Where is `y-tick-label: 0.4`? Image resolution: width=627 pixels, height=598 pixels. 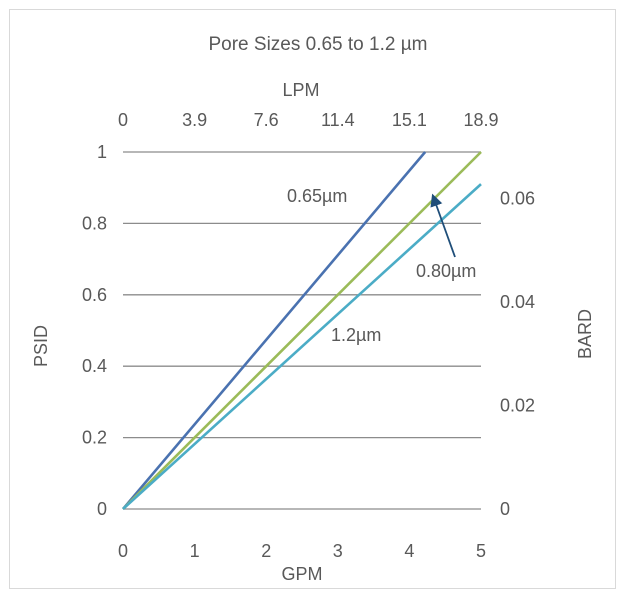
y-tick-label: 0.4 is located at coordinates (94, 366).